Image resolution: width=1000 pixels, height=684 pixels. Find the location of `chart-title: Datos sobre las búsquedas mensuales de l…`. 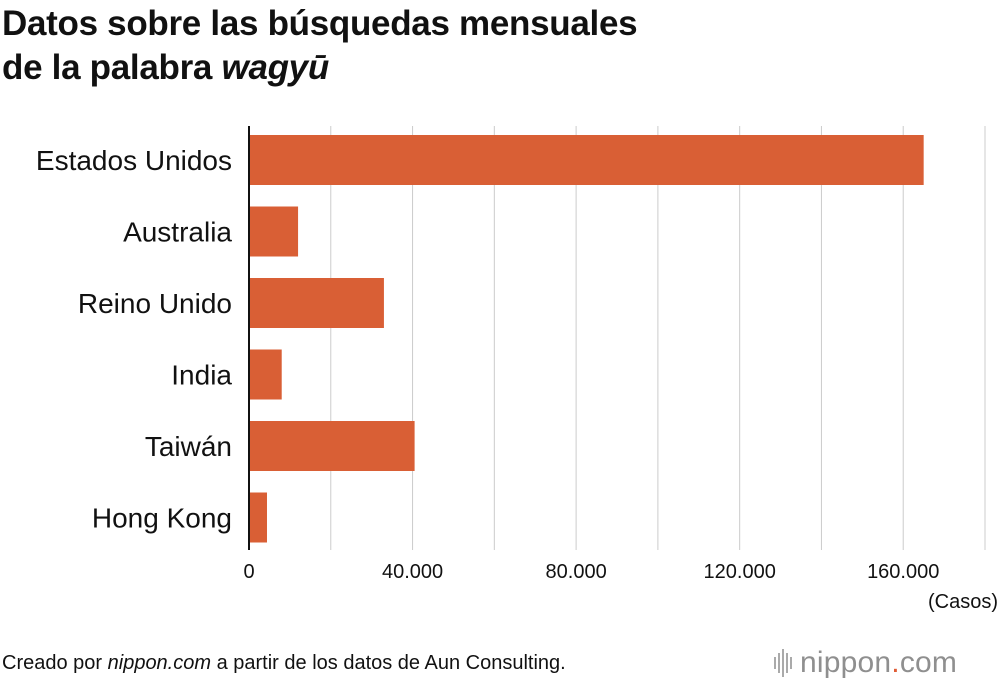

chart-title: Datos sobre las búsquedas mensuales de l… is located at coordinates (320, 46).